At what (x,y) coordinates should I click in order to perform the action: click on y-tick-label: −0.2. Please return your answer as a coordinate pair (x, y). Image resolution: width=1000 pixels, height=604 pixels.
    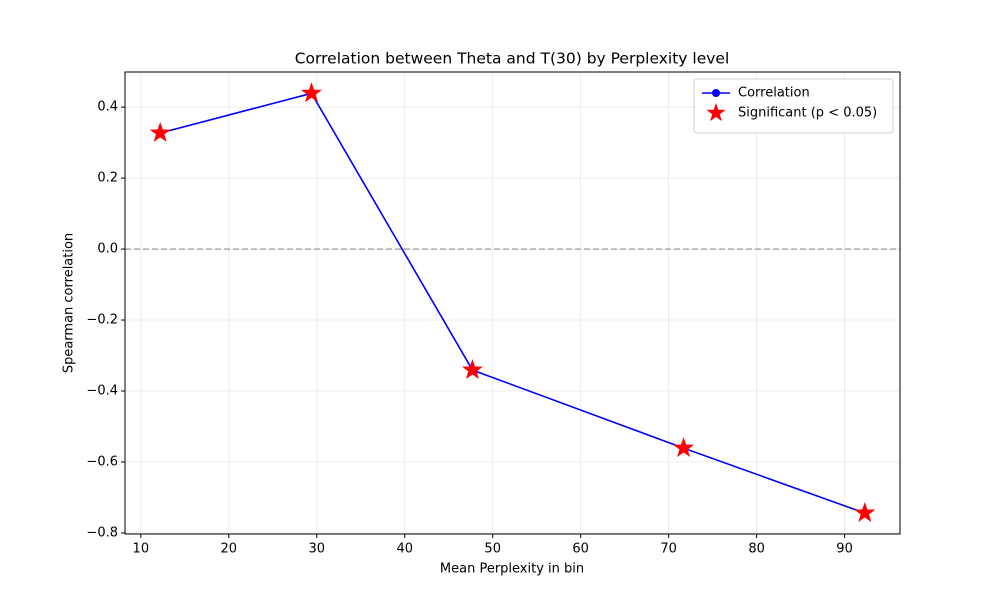
    Looking at the image, I should click on (102, 320).